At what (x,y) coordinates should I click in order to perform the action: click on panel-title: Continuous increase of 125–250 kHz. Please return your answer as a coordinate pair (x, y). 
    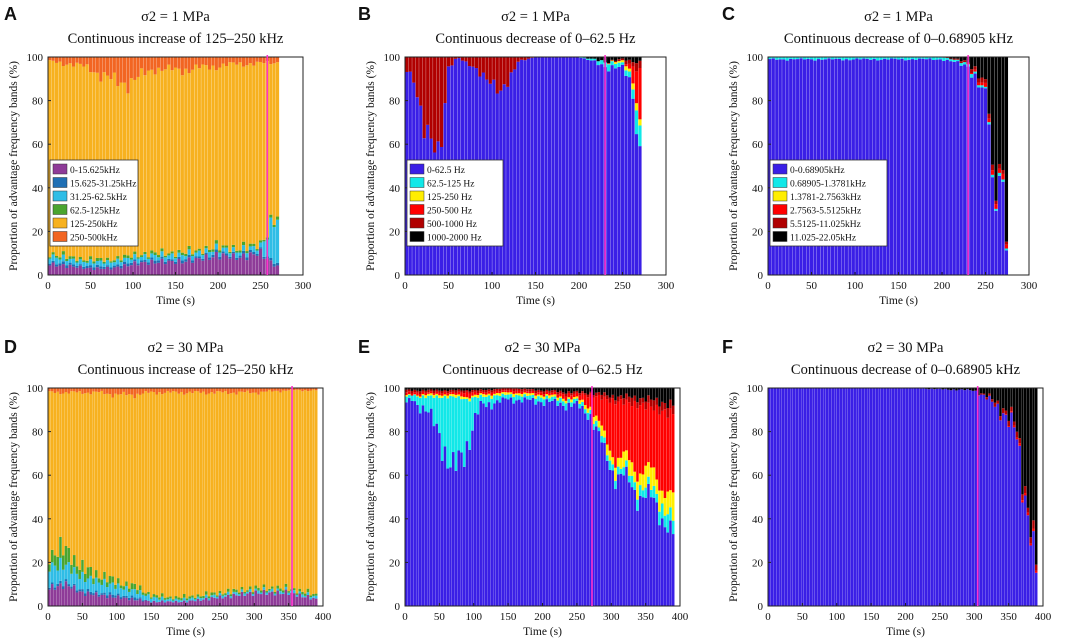
    Looking at the image, I should click on (186, 370).